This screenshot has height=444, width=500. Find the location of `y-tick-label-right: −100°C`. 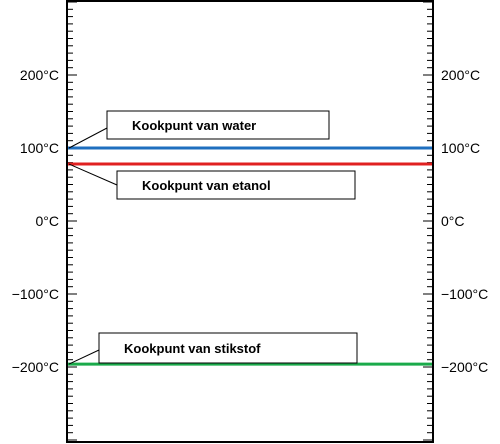

y-tick-label-right: −100°C is located at coordinates (464, 294).